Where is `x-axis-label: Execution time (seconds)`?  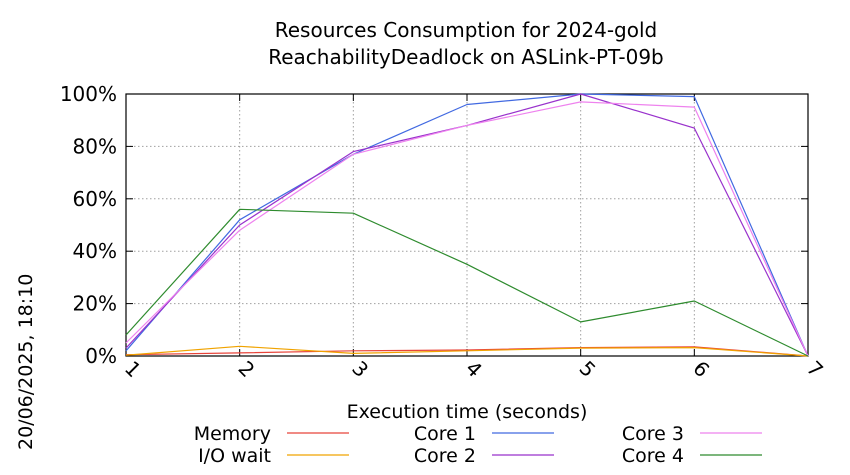
x-axis-label: Execution time (seconds) is located at coordinates (467, 412).